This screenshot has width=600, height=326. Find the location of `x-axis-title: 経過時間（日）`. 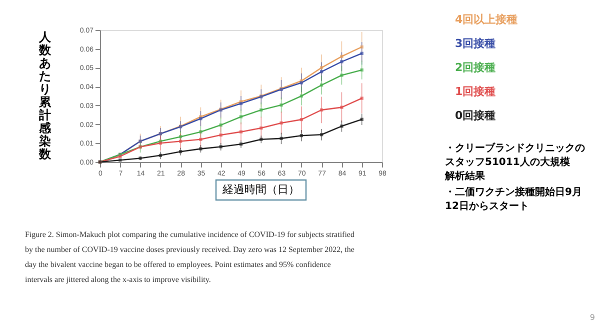

x-axis-title: 経過時間（日） is located at coordinates (261, 189).